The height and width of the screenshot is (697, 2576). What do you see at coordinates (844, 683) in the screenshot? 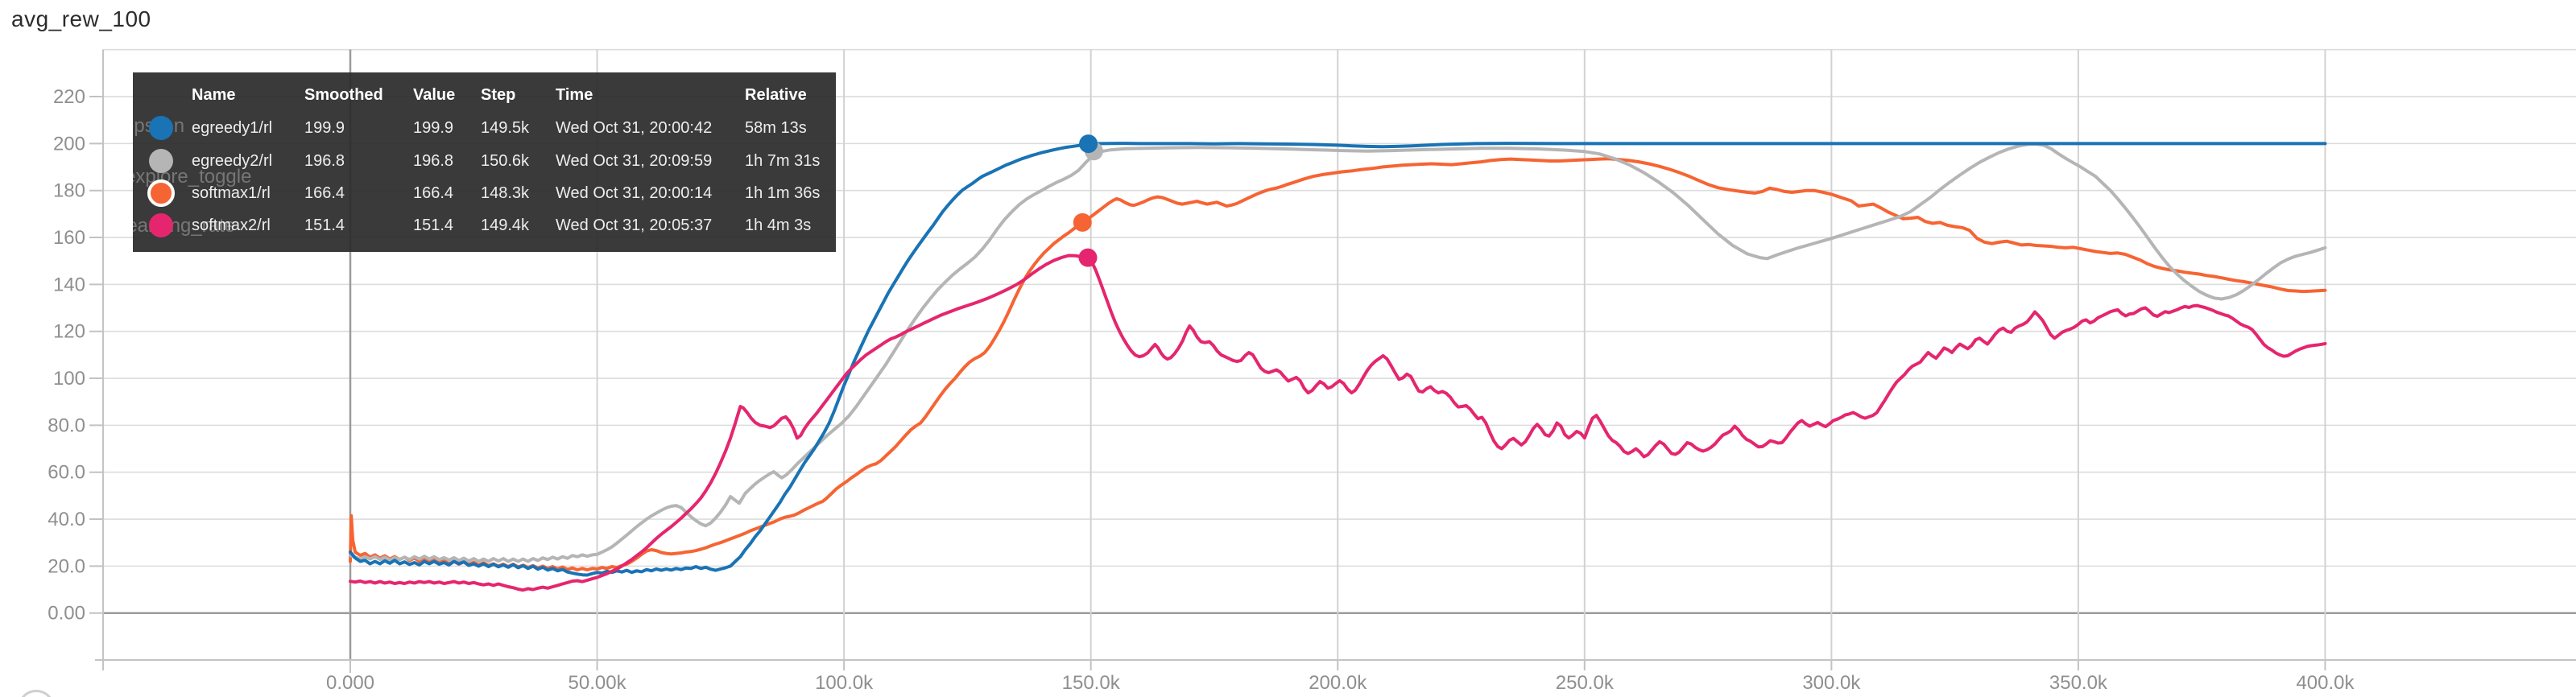
I see `x-axis-tick-label: 100.0k` at bounding box center [844, 683].